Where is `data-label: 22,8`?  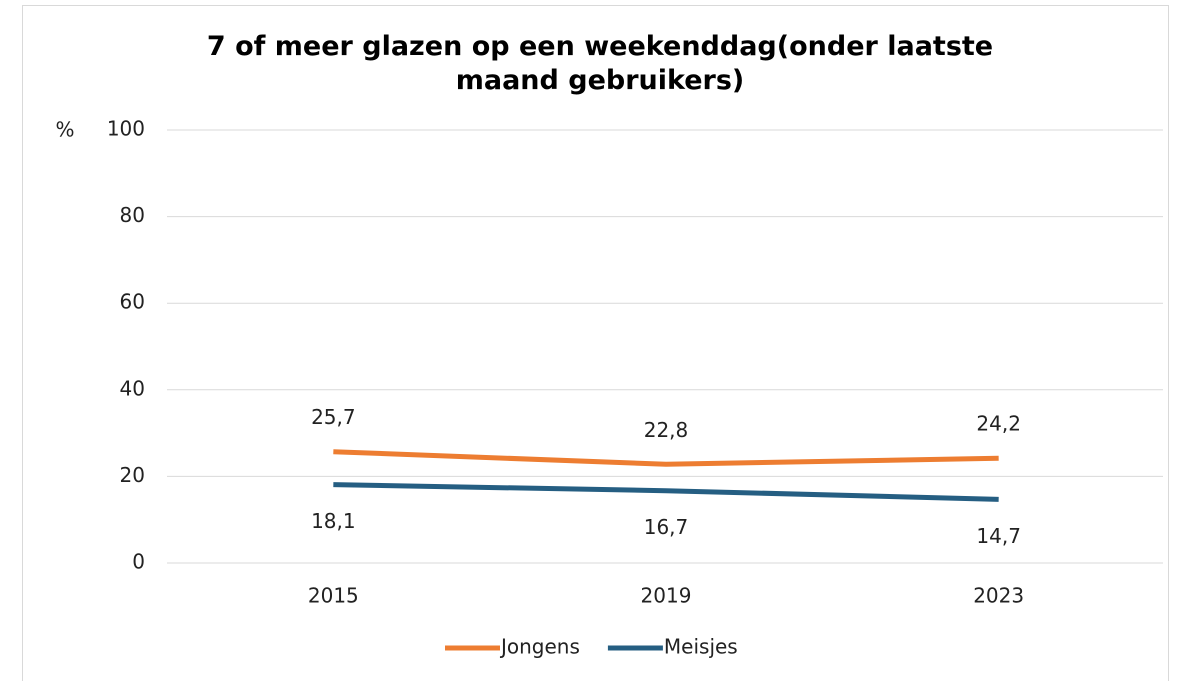
data-label: 22,8 is located at coordinates (666, 430).